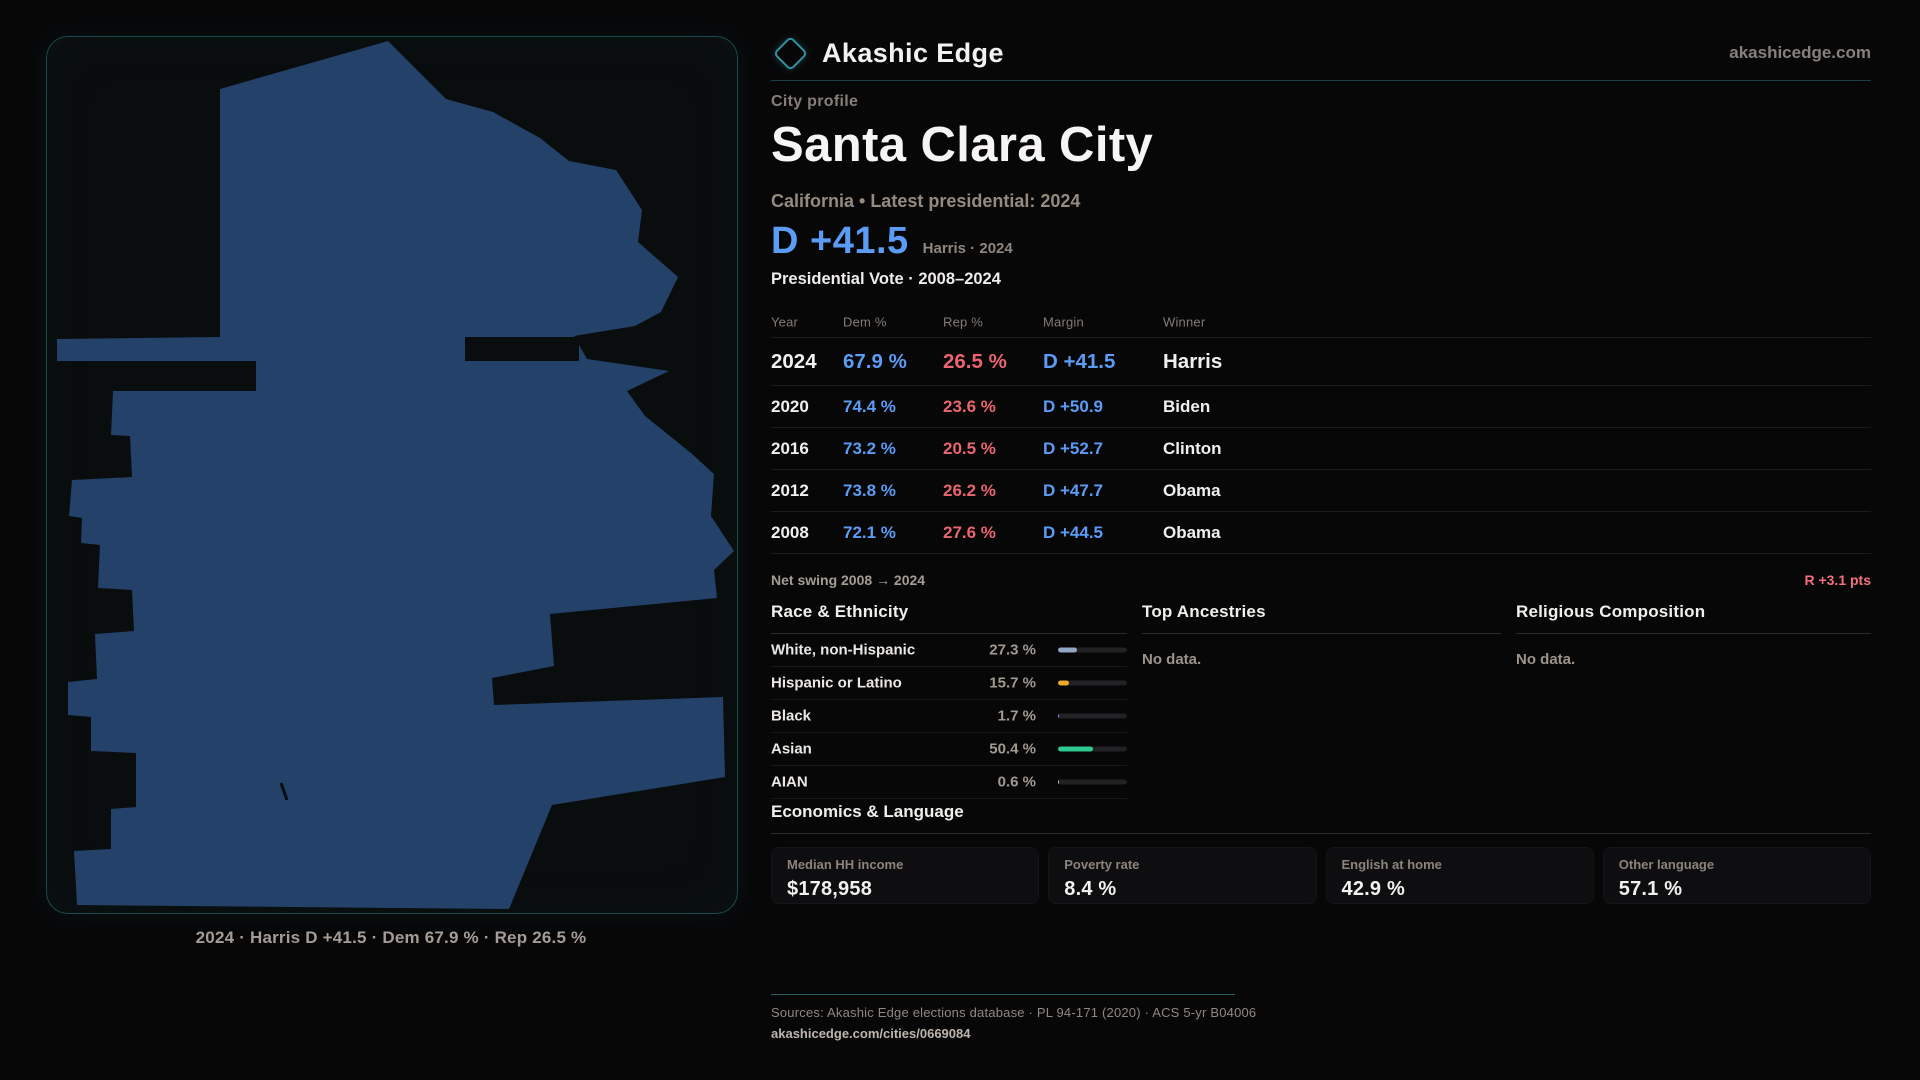 The height and width of the screenshot is (1080, 1920). I want to click on race-value: 0.6 %, so click(1016, 782).